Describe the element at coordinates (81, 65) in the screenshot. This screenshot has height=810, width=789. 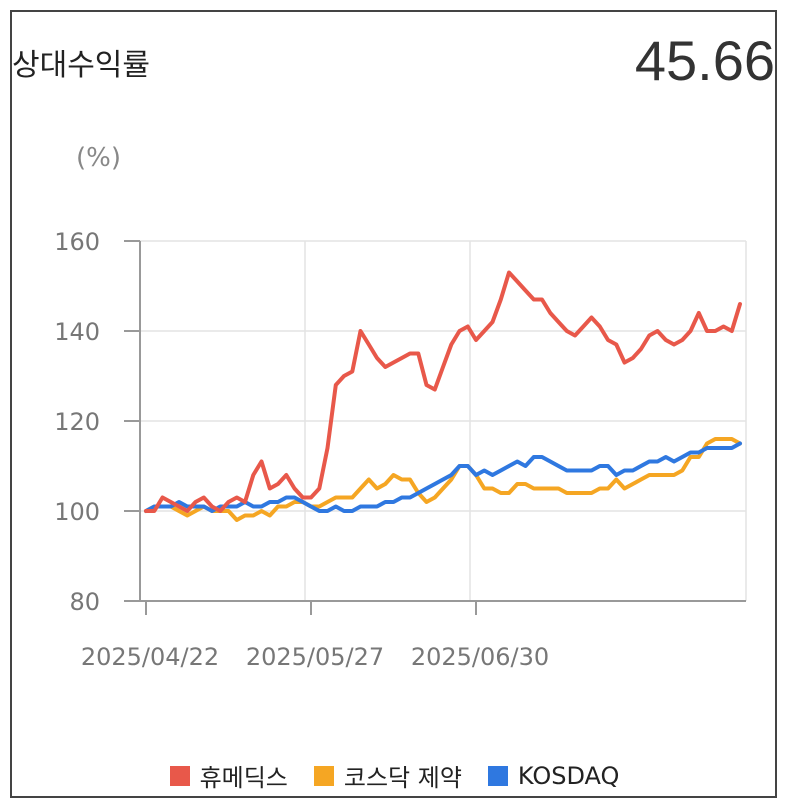
I see `chart-title: 상대수익률` at that location.